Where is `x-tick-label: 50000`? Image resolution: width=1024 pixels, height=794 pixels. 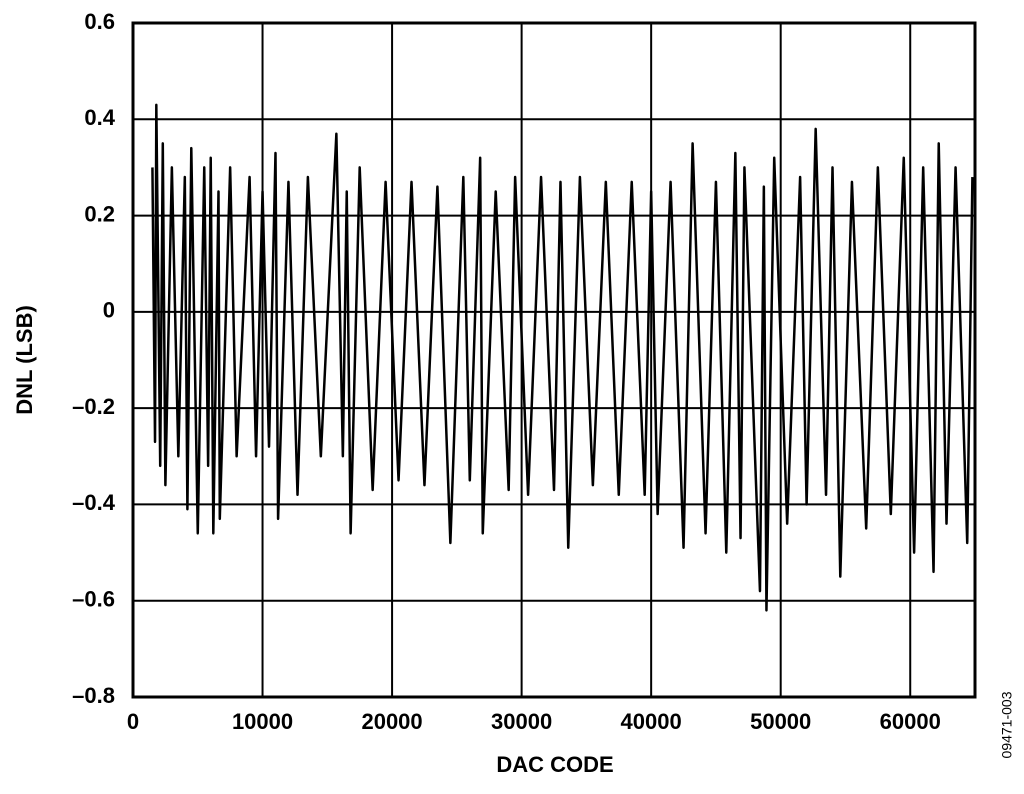 x-tick-label: 50000 is located at coordinates (780, 721).